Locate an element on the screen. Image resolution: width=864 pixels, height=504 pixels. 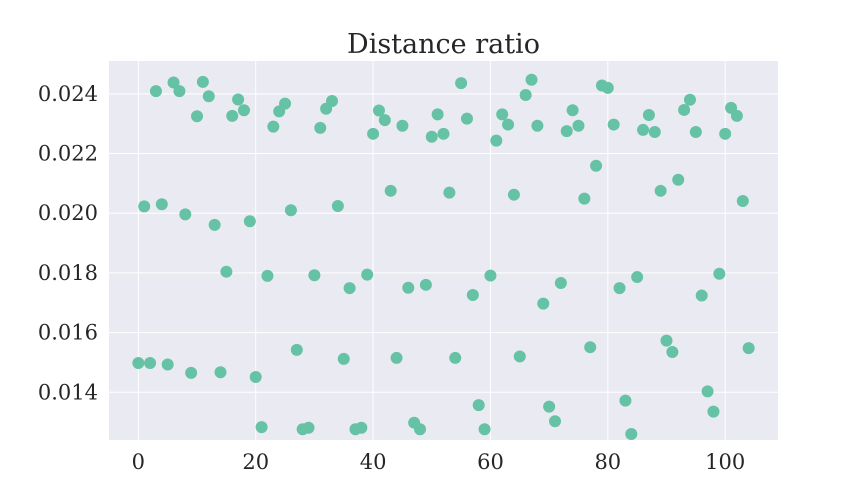
y-axis-ticks: 0.014 0.016 0.018 0.020 0.022 0.024 is located at coordinates (68, 243).